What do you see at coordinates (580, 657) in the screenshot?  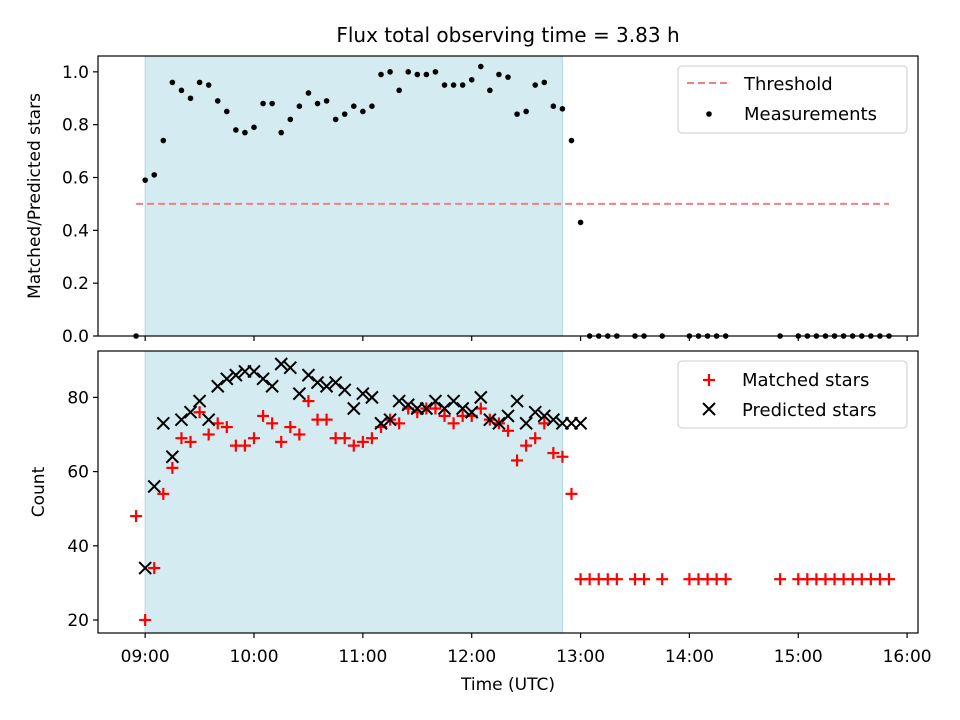 I see `xtick-label: 13:00` at bounding box center [580, 657].